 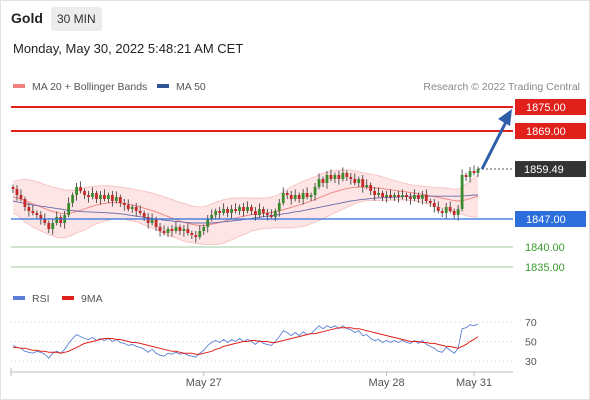 What do you see at coordinates (546, 132) in the screenshot?
I see `resistance-label: 1869.00` at bounding box center [546, 132].